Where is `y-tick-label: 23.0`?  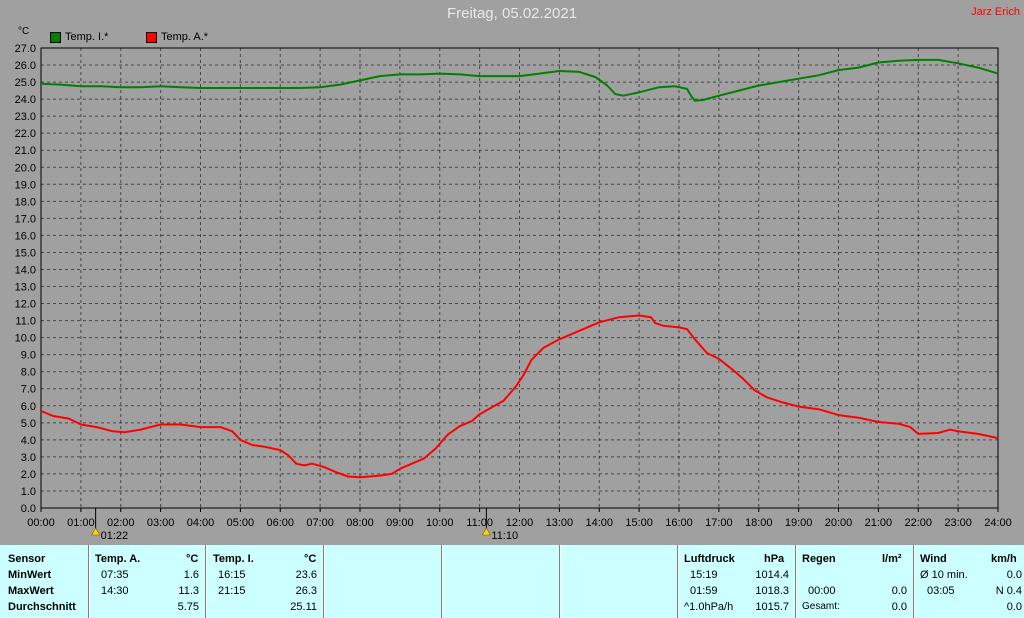 y-tick-label: 23.0 is located at coordinates (25, 117).